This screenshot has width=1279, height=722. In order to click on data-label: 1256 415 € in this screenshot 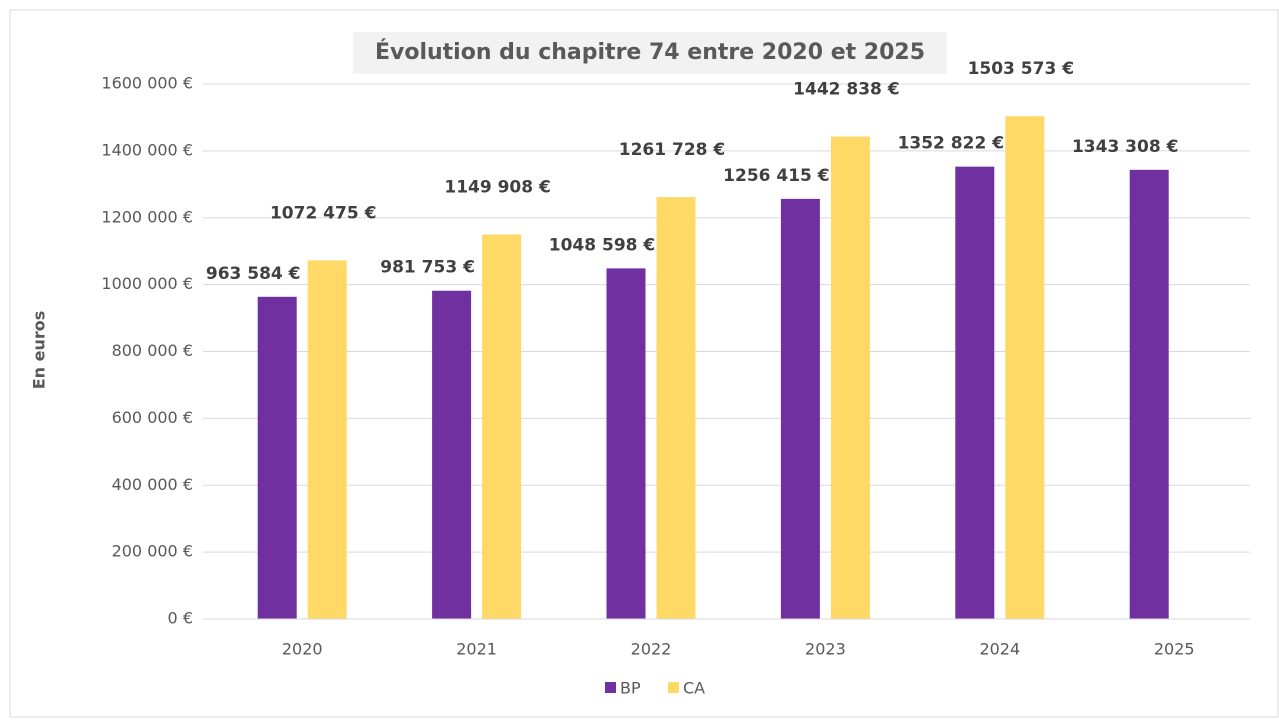, I will do `click(776, 176)`.